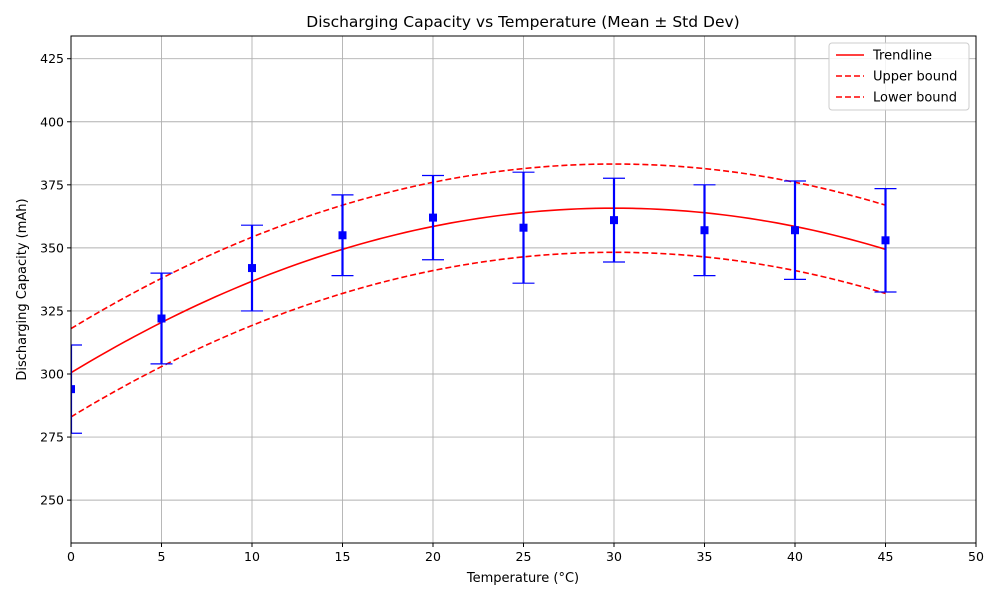  I want to click on x-axis-label: Temperature (°C), so click(522, 578).